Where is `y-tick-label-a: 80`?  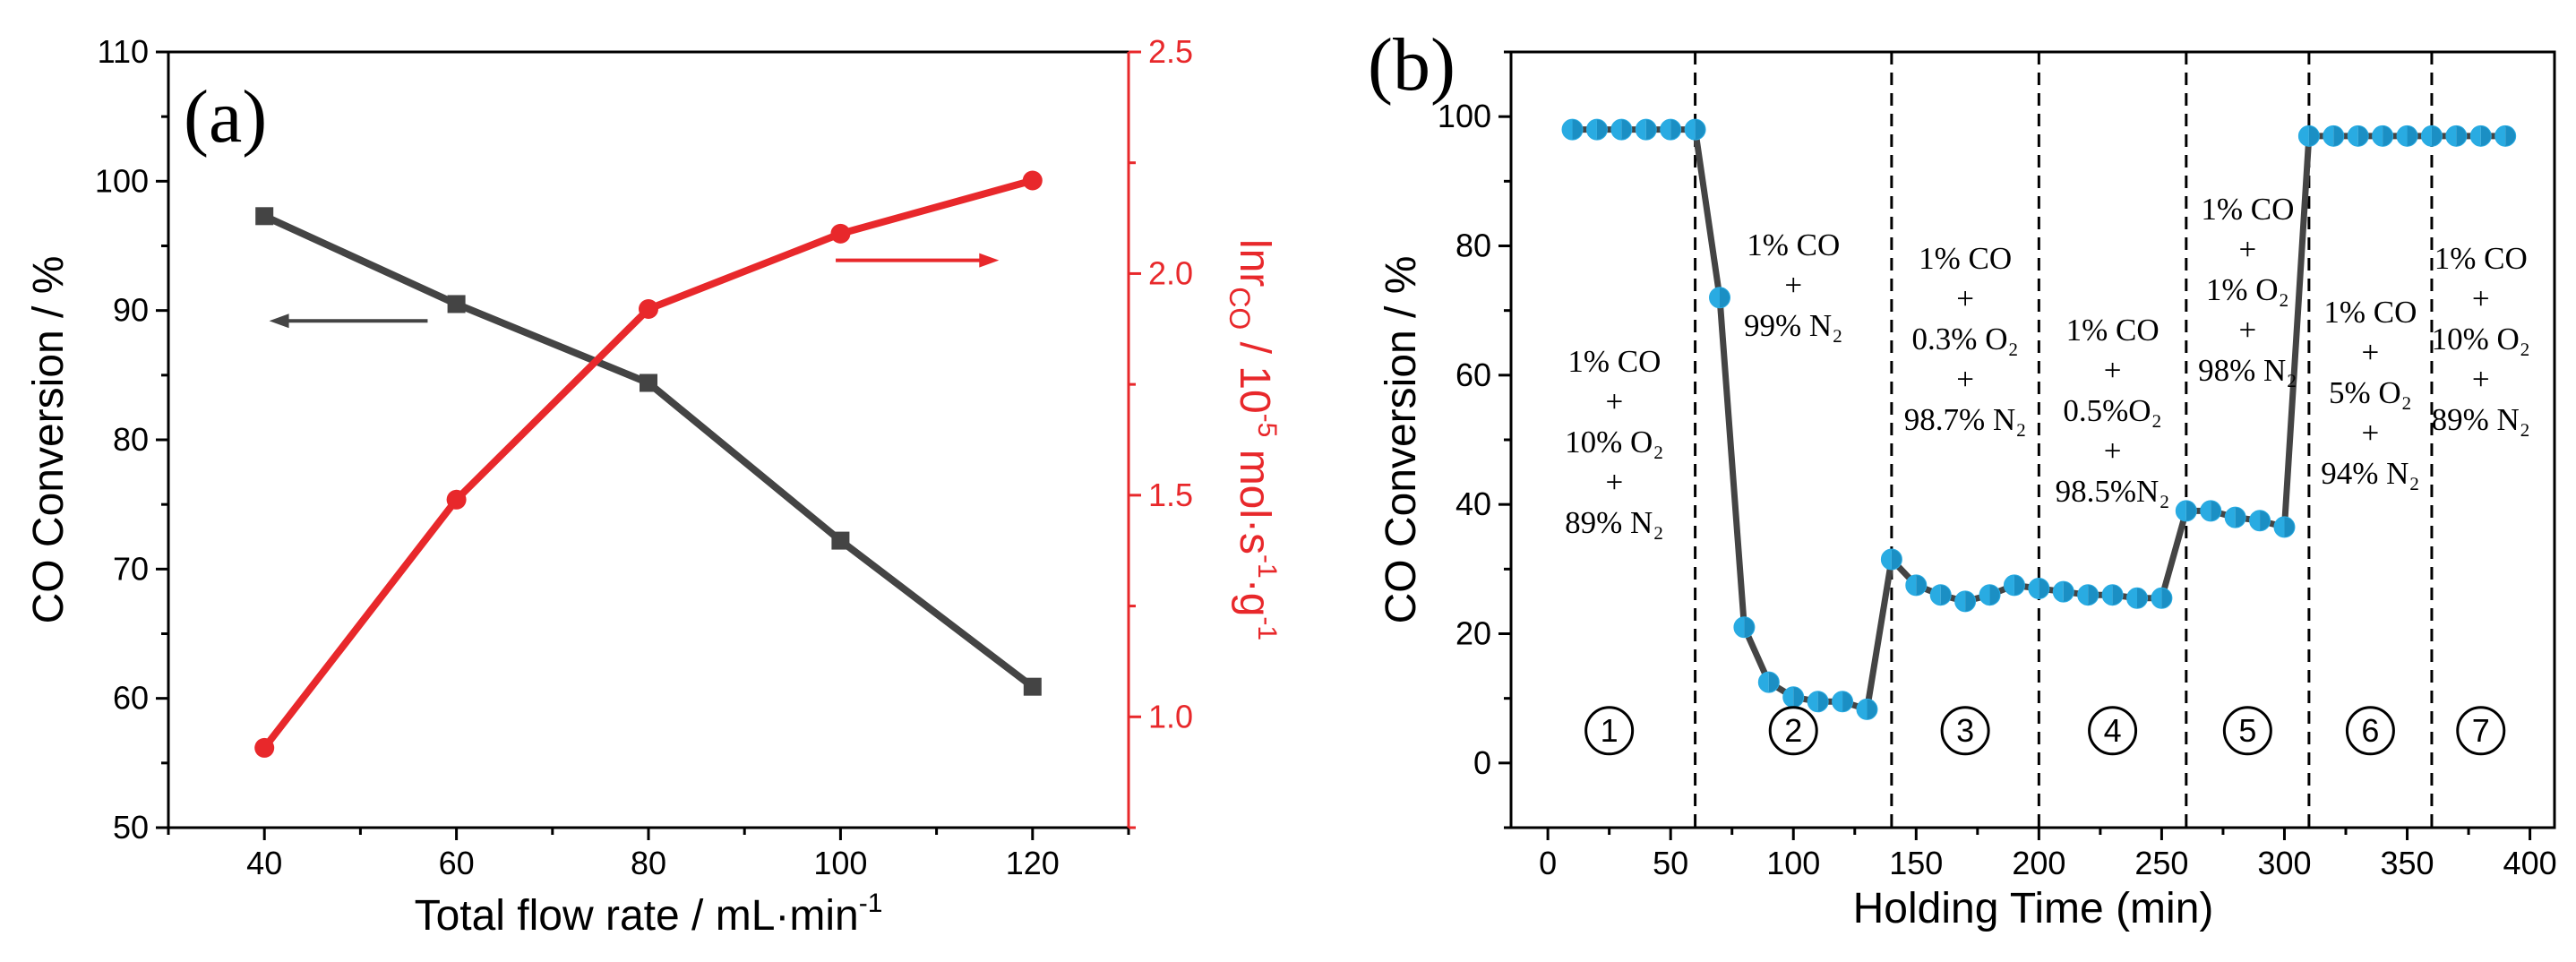
y-tick-label-a: 80 is located at coordinates (131, 439).